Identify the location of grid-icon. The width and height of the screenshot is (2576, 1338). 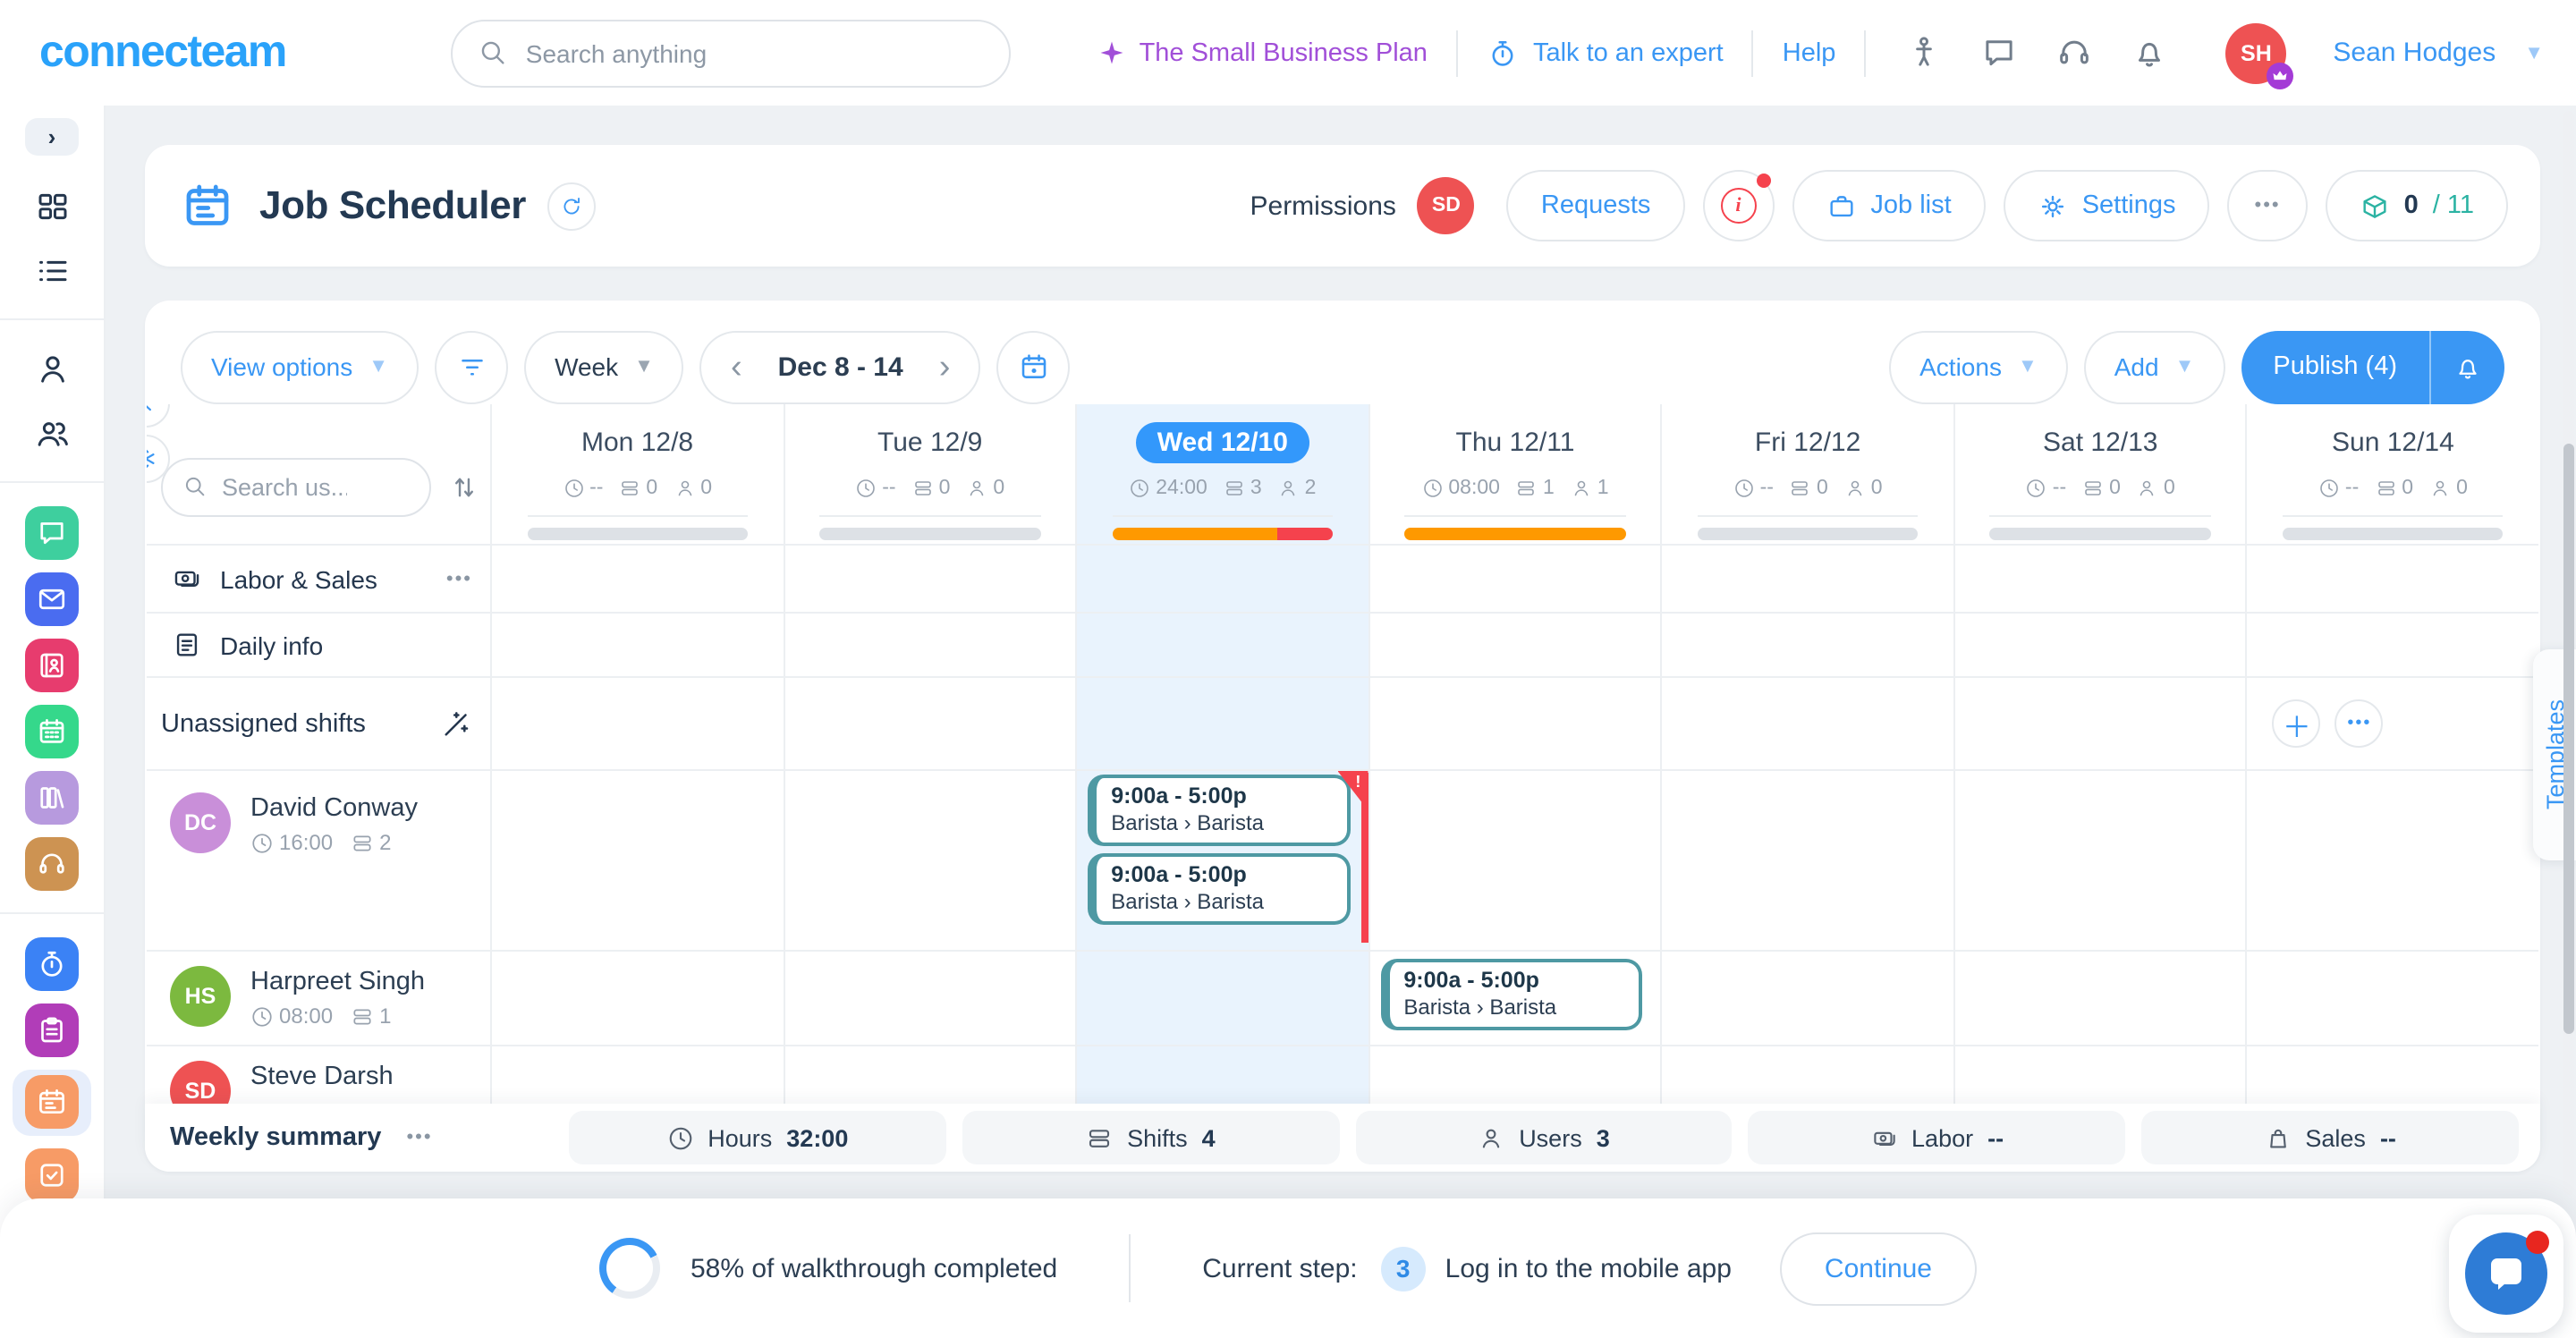
(52, 205).